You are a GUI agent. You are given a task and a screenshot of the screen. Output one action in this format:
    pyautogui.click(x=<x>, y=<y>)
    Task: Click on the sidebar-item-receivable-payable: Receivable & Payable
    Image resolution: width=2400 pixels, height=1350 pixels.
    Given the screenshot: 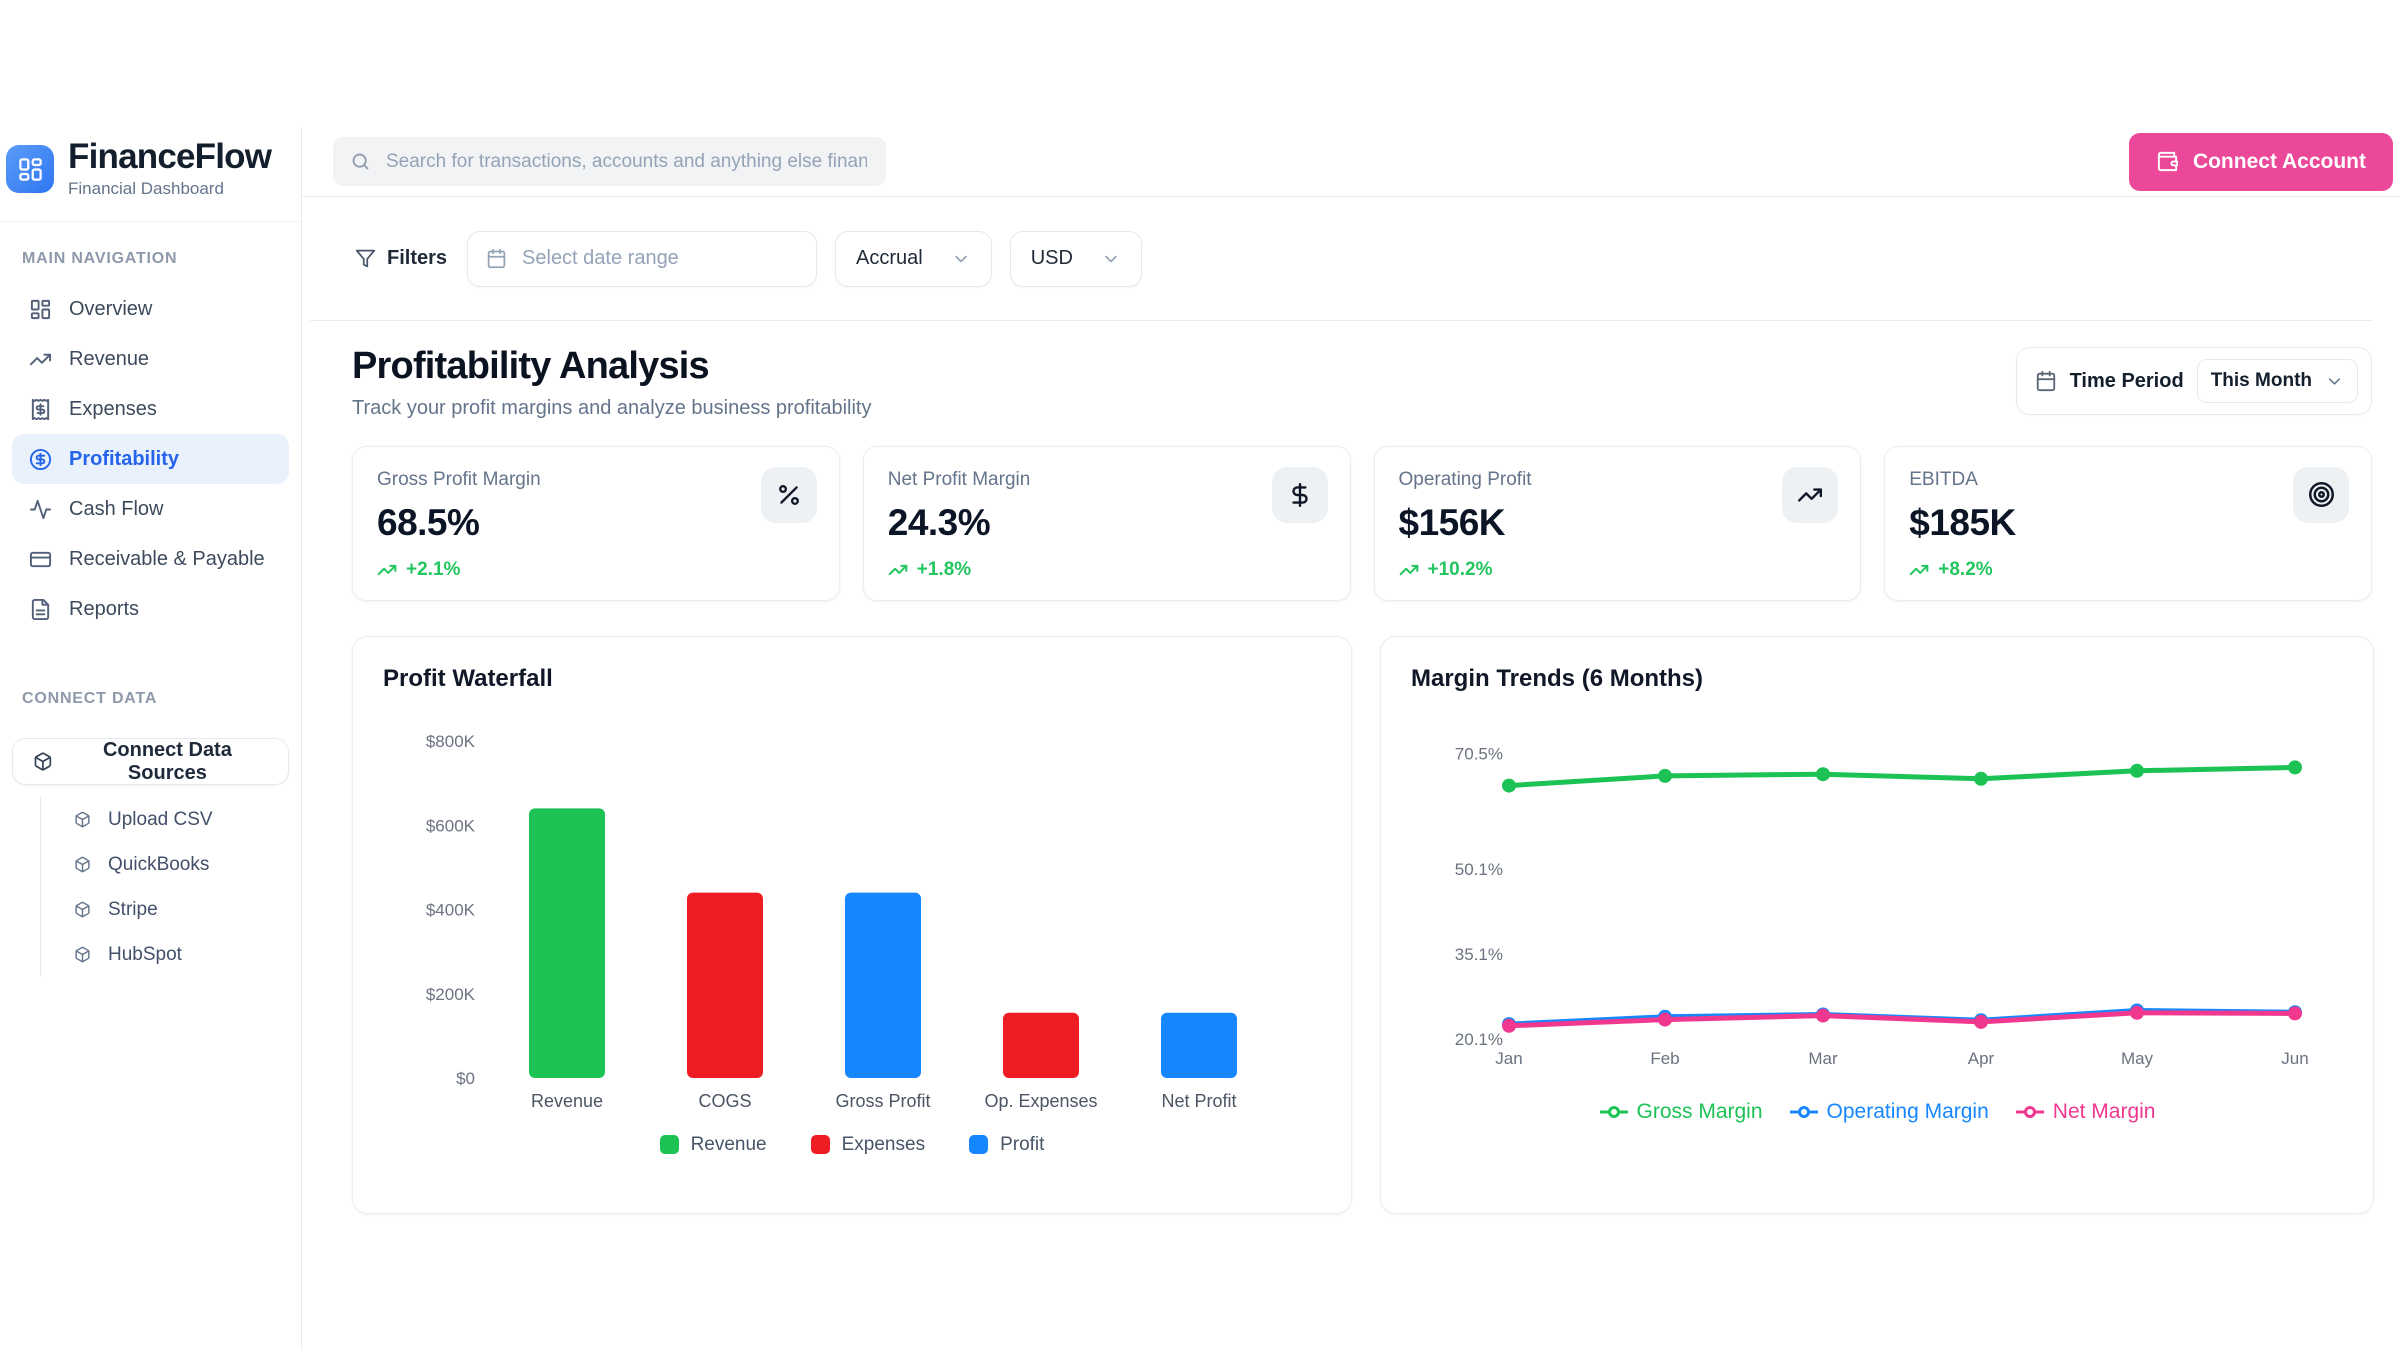 What is the action you would take?
    pyautogui.click(x=150, y=559)
    